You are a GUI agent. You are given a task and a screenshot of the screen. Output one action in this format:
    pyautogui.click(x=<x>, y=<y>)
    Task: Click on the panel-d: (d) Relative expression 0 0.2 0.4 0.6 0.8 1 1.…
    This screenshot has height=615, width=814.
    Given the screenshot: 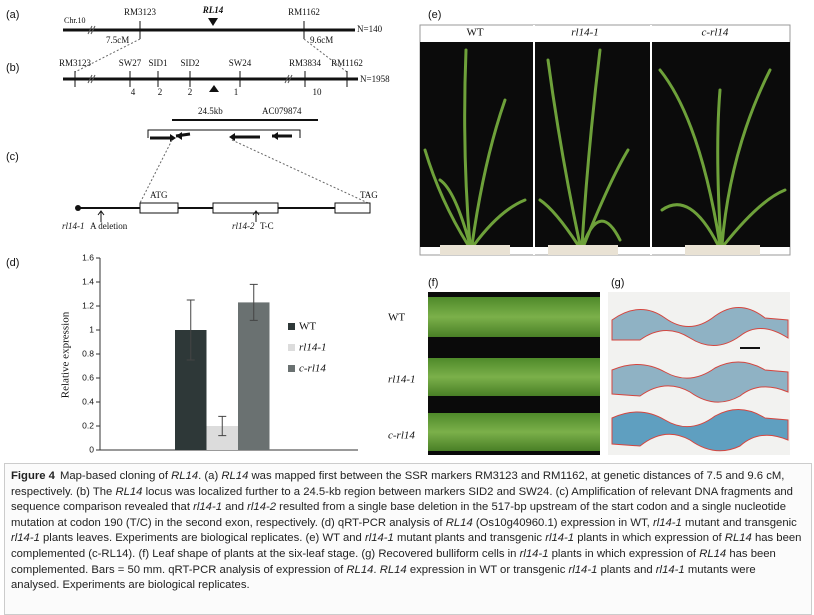 What is the action you would take?
    pyautogui.click(x=182, y=353)
    